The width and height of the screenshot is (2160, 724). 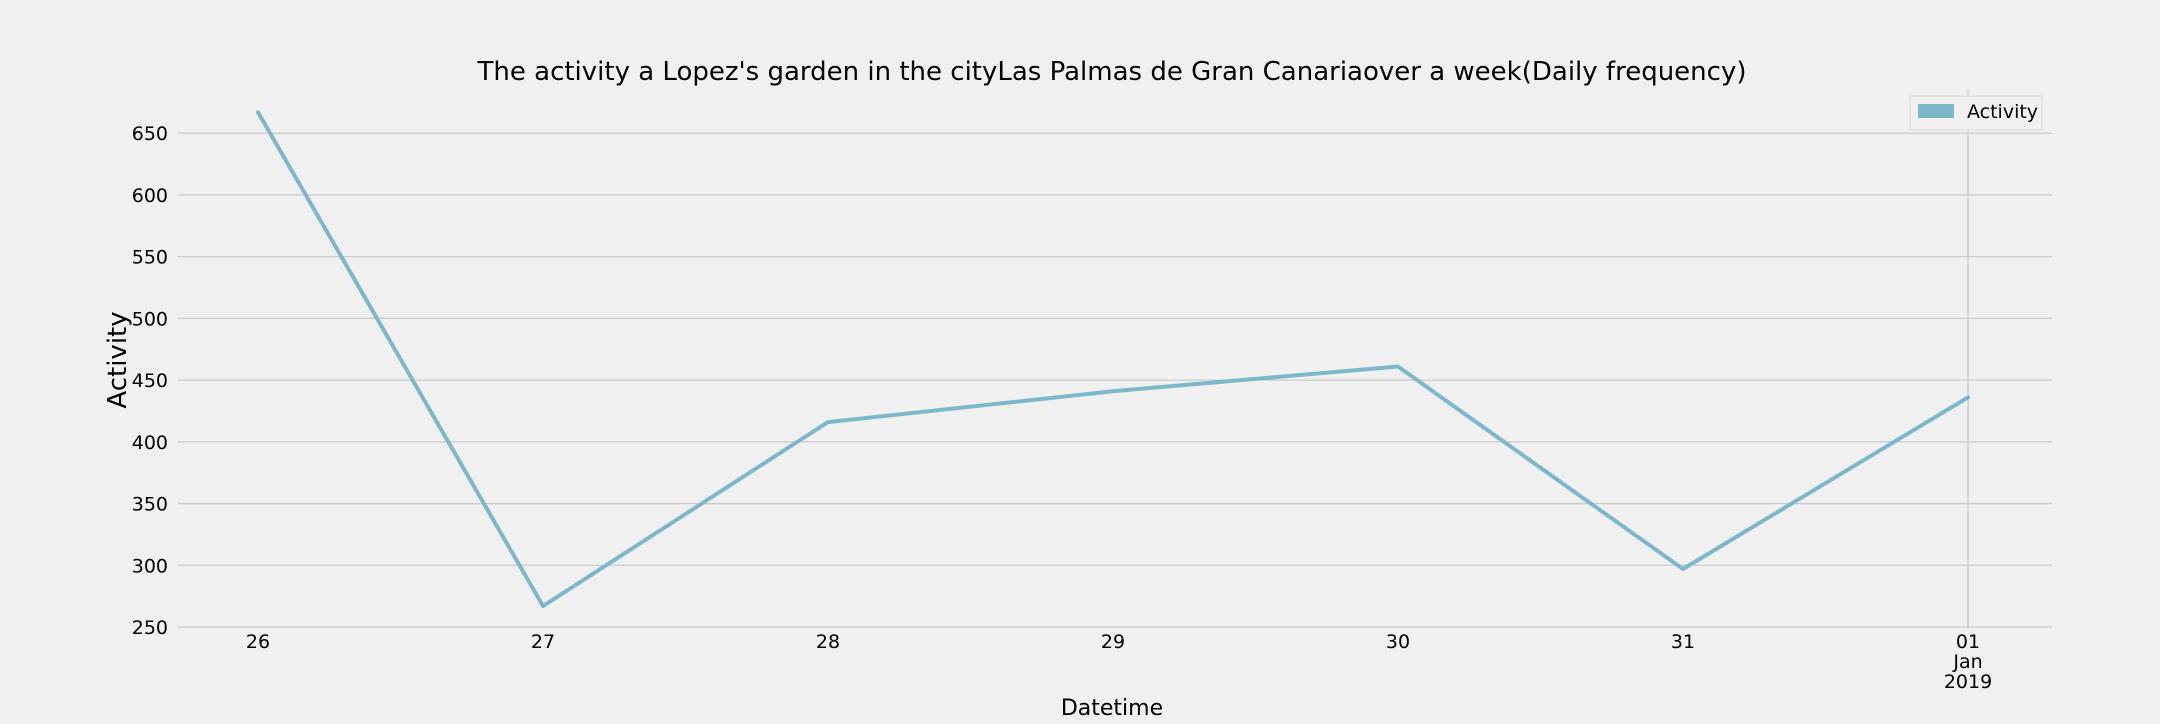 What do you see at coordinates (150, 505) in the screenshot?
I see `y-tick-label: 350` at bounding box center [150, 505].